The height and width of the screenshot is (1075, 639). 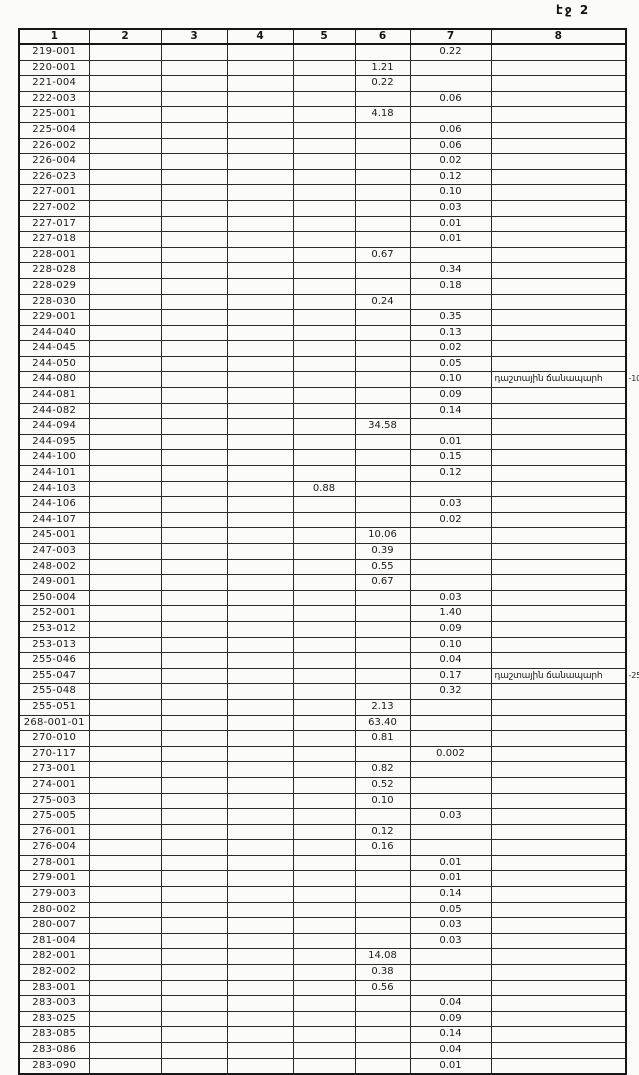 I want to click on code-cell: 227-002, so click(x=54, y=208).